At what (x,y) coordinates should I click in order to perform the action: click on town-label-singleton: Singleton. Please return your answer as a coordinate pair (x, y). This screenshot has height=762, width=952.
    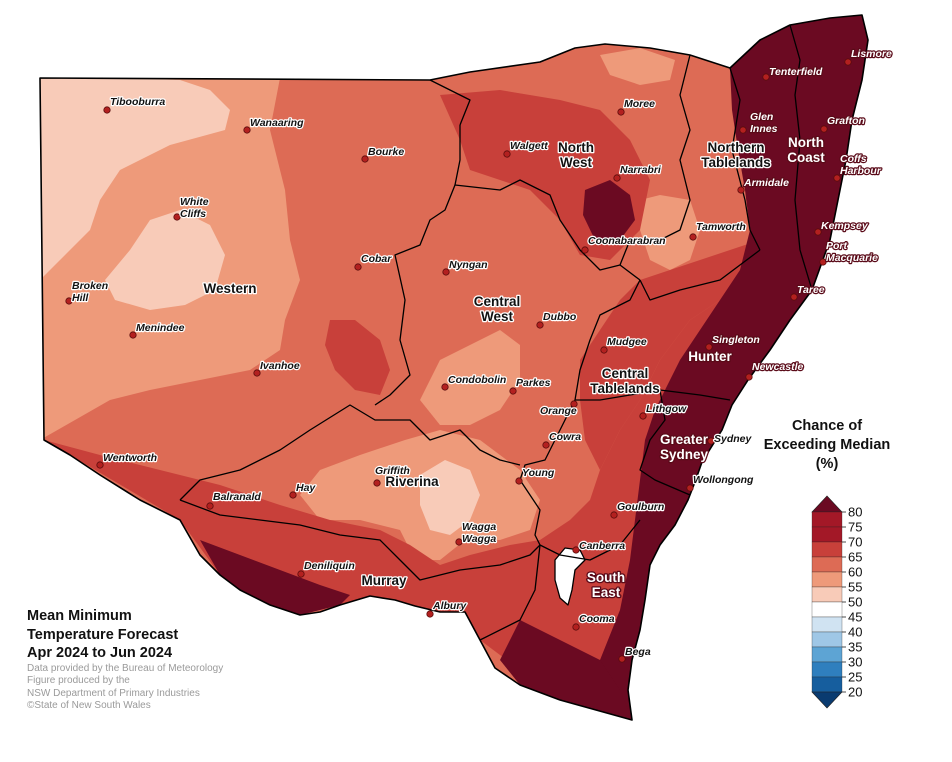
    Looking at the image, I should click on (736, 340).